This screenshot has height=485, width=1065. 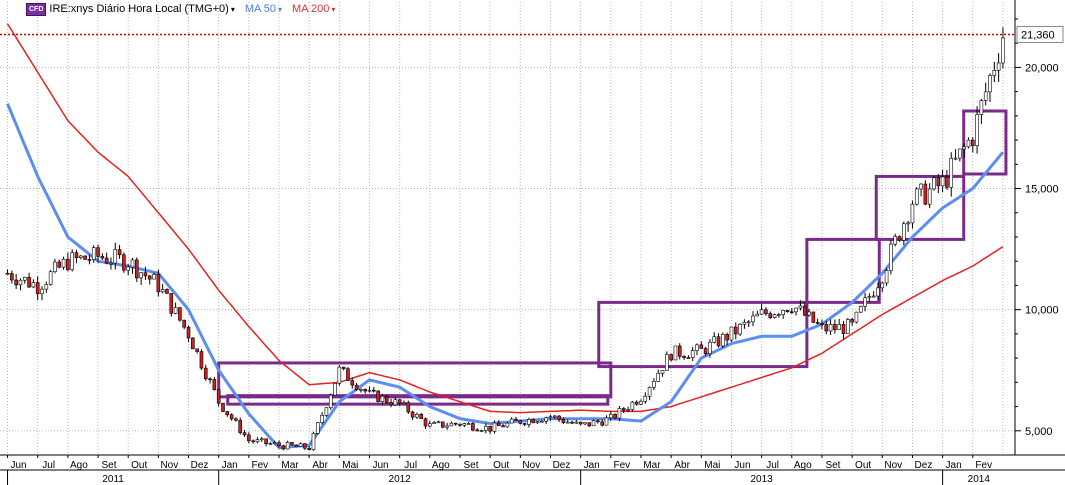 I want to click on x-month-label: Jul, so click(x=48, y=465).